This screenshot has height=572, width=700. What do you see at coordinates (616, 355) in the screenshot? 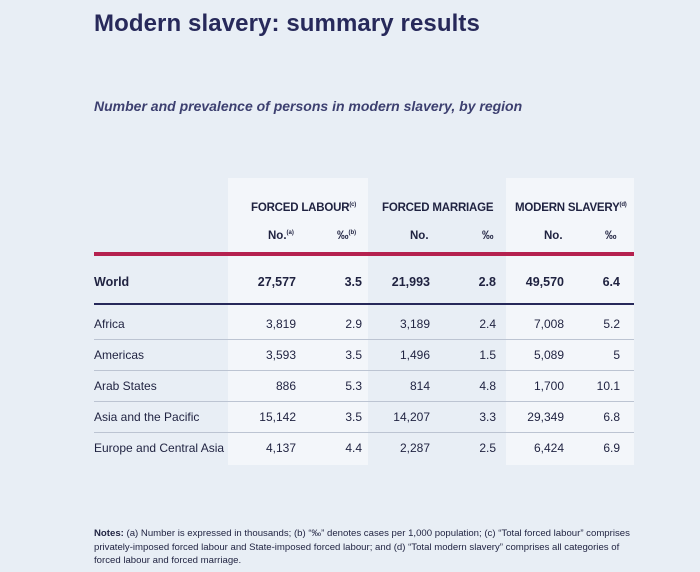
I see `ms-permille-cell: 5` at bounding box center [616, 355].